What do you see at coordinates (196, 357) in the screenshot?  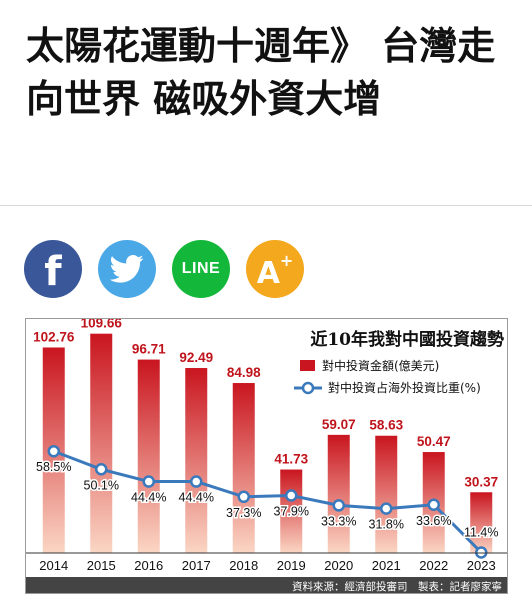 I see `bar-value-label: 92.49` at bounding box center [196, 357].